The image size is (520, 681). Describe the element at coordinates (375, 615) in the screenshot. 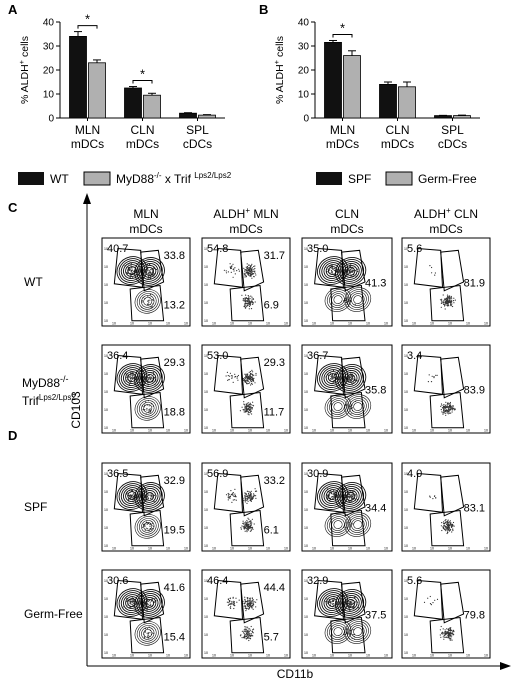

I see `gate-percent-upper-right: 37.5` at that location.